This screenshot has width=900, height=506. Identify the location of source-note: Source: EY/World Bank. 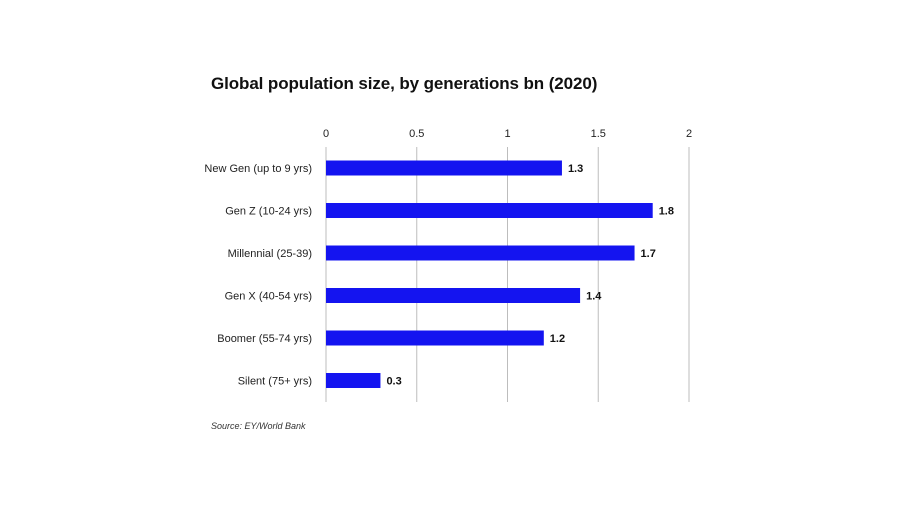
(258, 426).